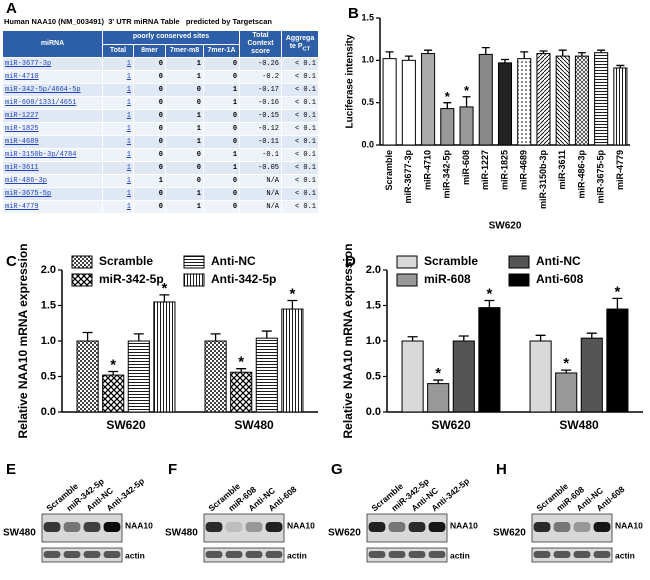  I want to click on header-cell: poorly conserved sites, so click(171, 37).